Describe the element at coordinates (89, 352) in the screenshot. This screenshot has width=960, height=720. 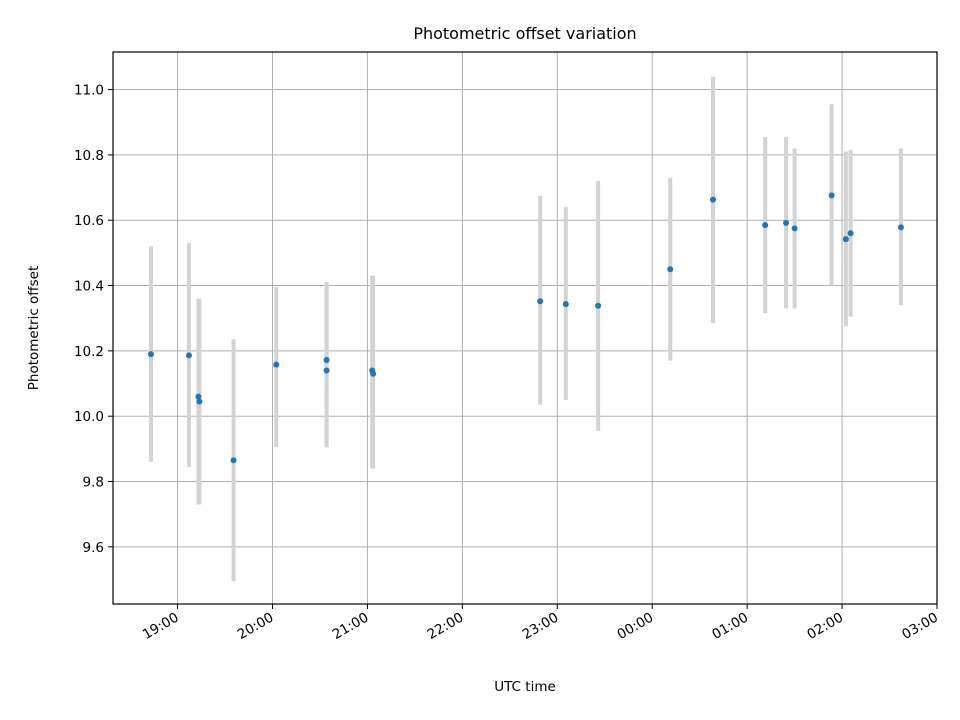
I see `y-tick-label: 10.2` at that location.